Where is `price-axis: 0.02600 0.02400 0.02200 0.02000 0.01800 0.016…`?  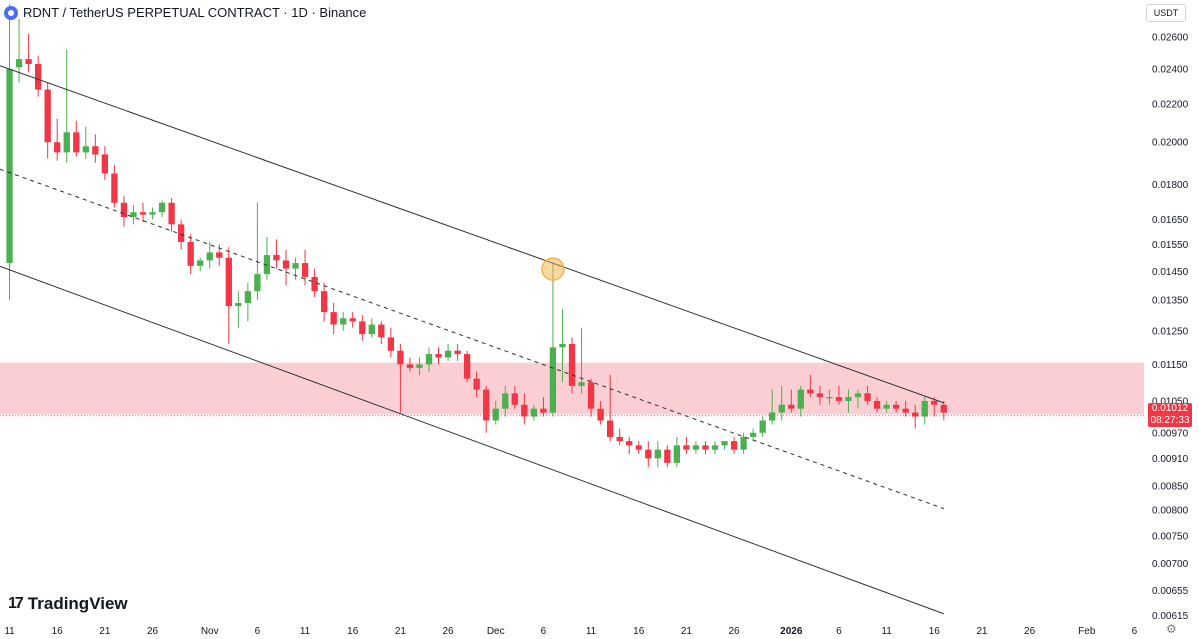 price-axis: 0.02600 0.02400 0.02200 0.02000 0.01800 0.016… is located at coordinates (1170, 327).